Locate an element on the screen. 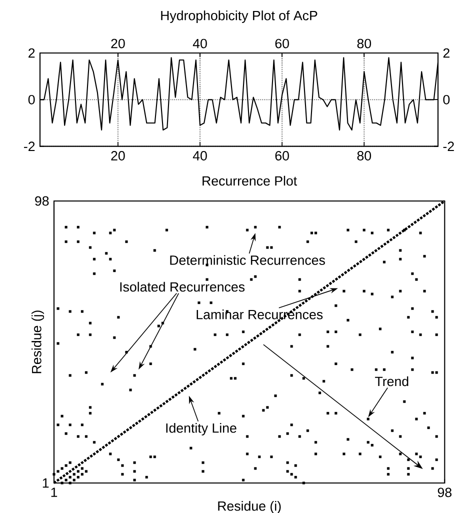 This screenshot has width=456, height=513. x-tick-label: 60 is located at coordinates (282, 155).